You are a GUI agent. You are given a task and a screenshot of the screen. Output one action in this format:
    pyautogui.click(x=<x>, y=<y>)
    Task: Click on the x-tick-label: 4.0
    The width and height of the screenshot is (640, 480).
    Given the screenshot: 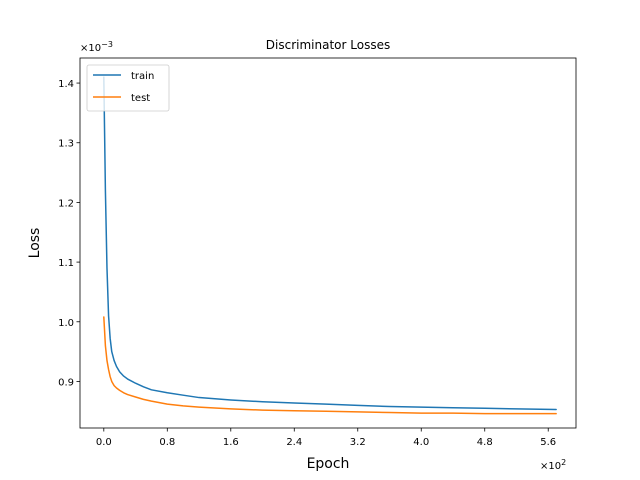 What is the action you would take?
    pyautogui.click(x=421, y=442)
    